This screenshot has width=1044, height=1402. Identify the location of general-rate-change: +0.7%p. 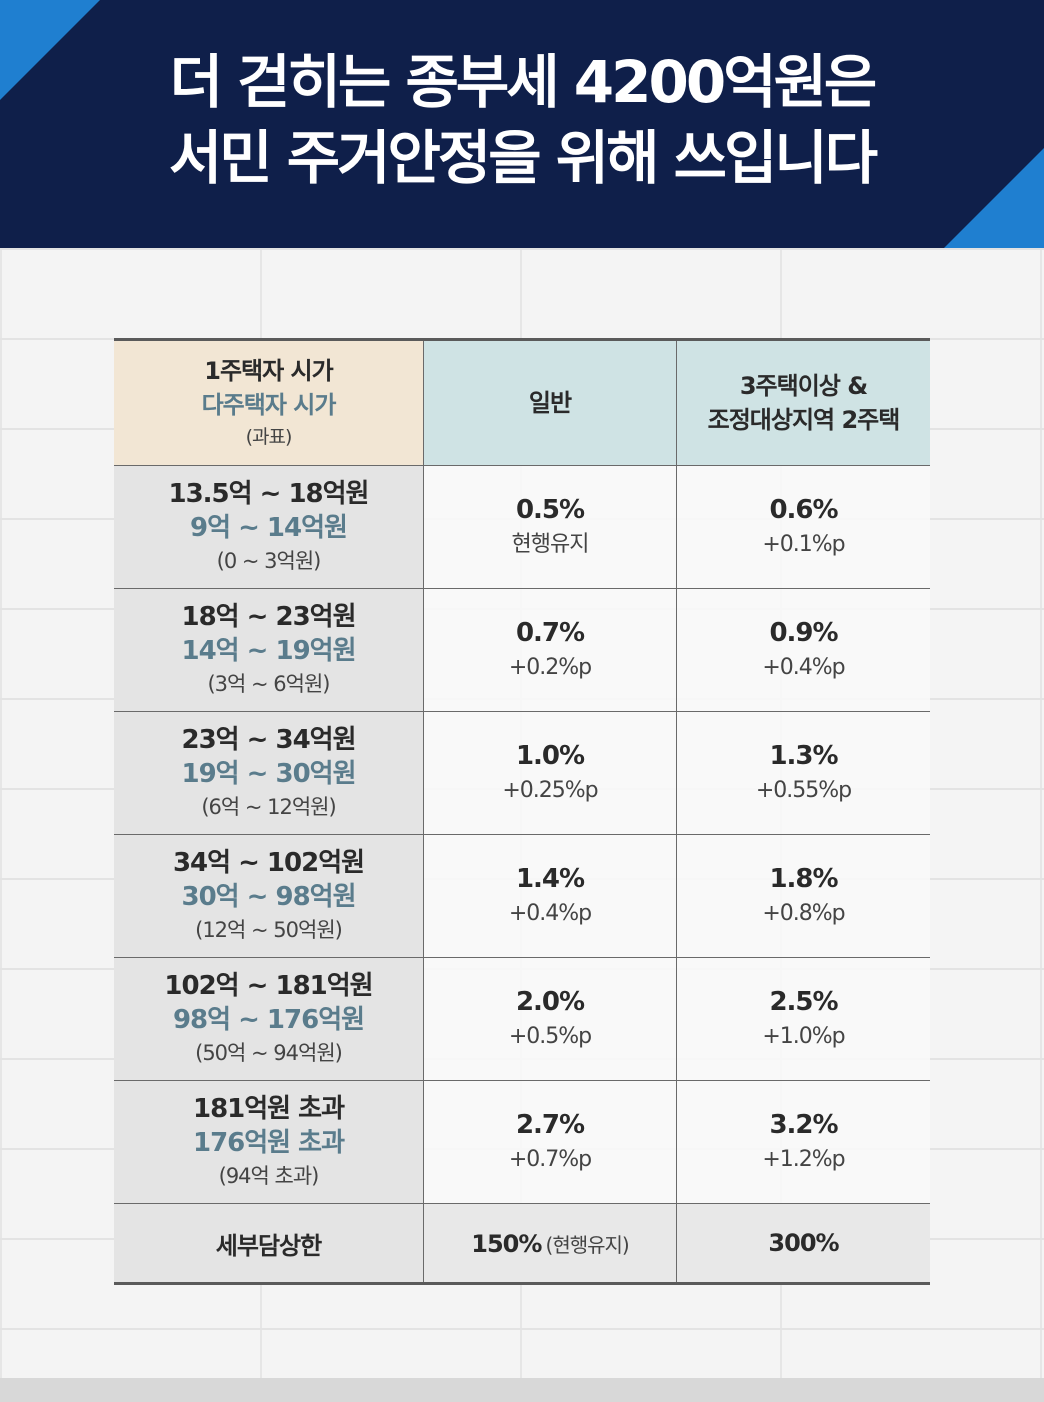
(550, 1159).